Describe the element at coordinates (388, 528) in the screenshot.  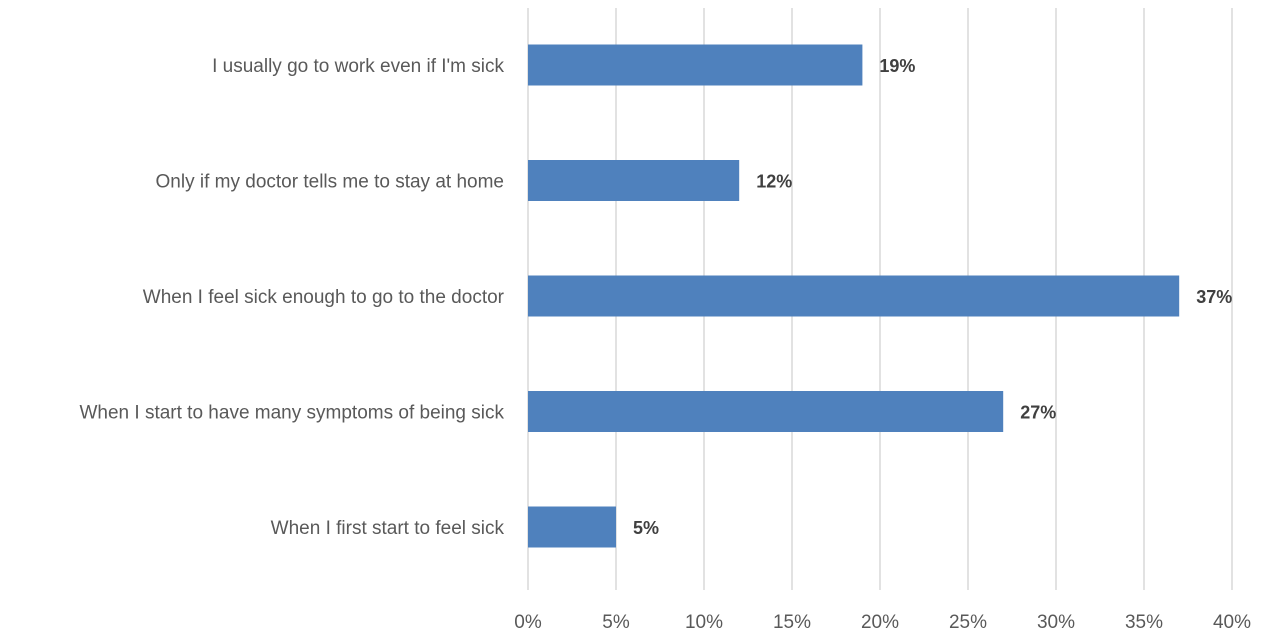
I see `category-label: When I first start to feel sick` at that location.